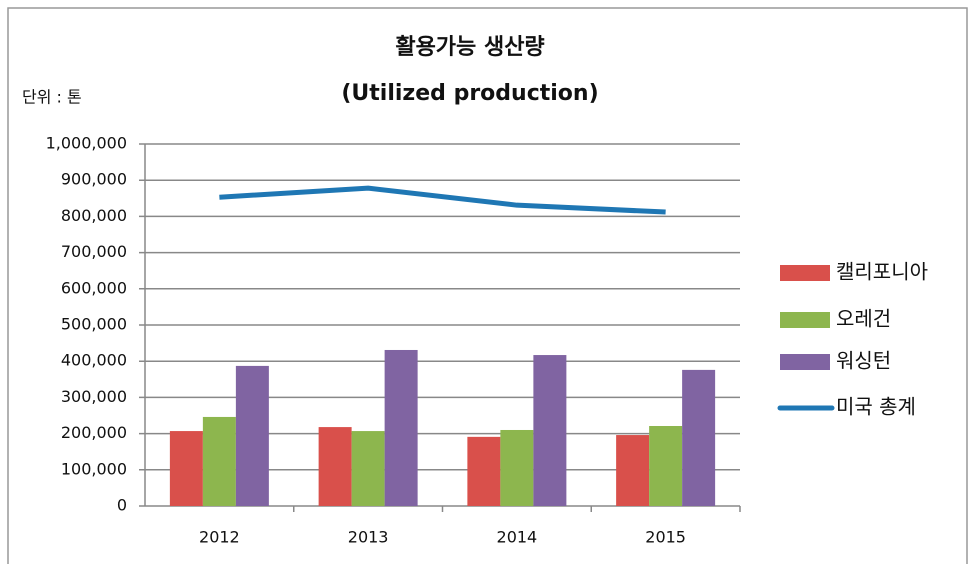 This screenshot has height=568, width=975. I want to click on y-tick-label: 1,000,000, so click(86, 143).